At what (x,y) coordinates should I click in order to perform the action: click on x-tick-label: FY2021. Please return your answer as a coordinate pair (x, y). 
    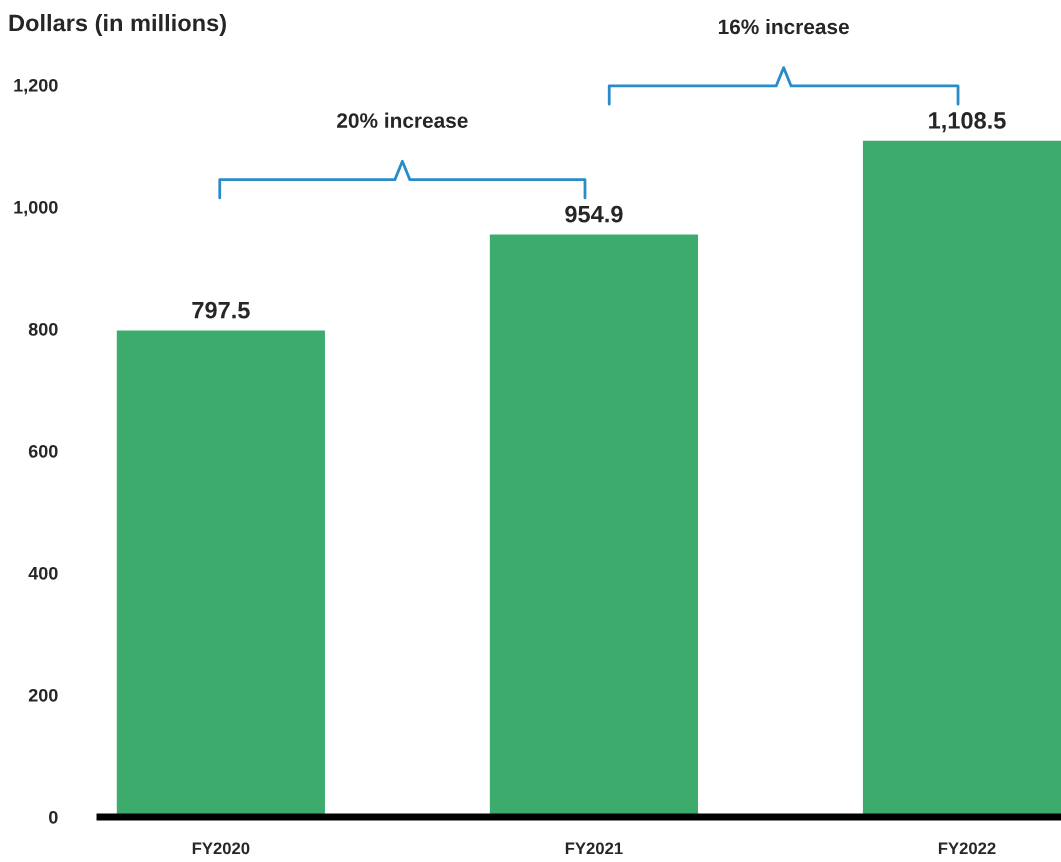
    Looking at the image, I should click on (594, 848).